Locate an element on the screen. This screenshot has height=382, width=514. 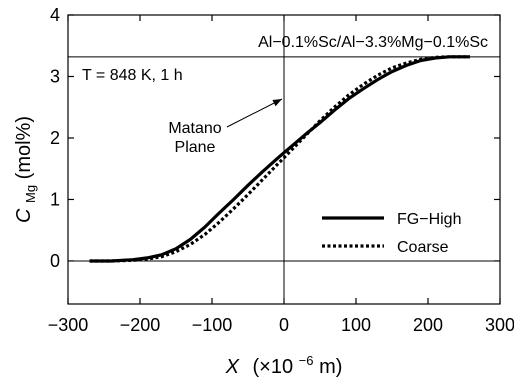
matano-arrow is located at coordinates (254, 113).